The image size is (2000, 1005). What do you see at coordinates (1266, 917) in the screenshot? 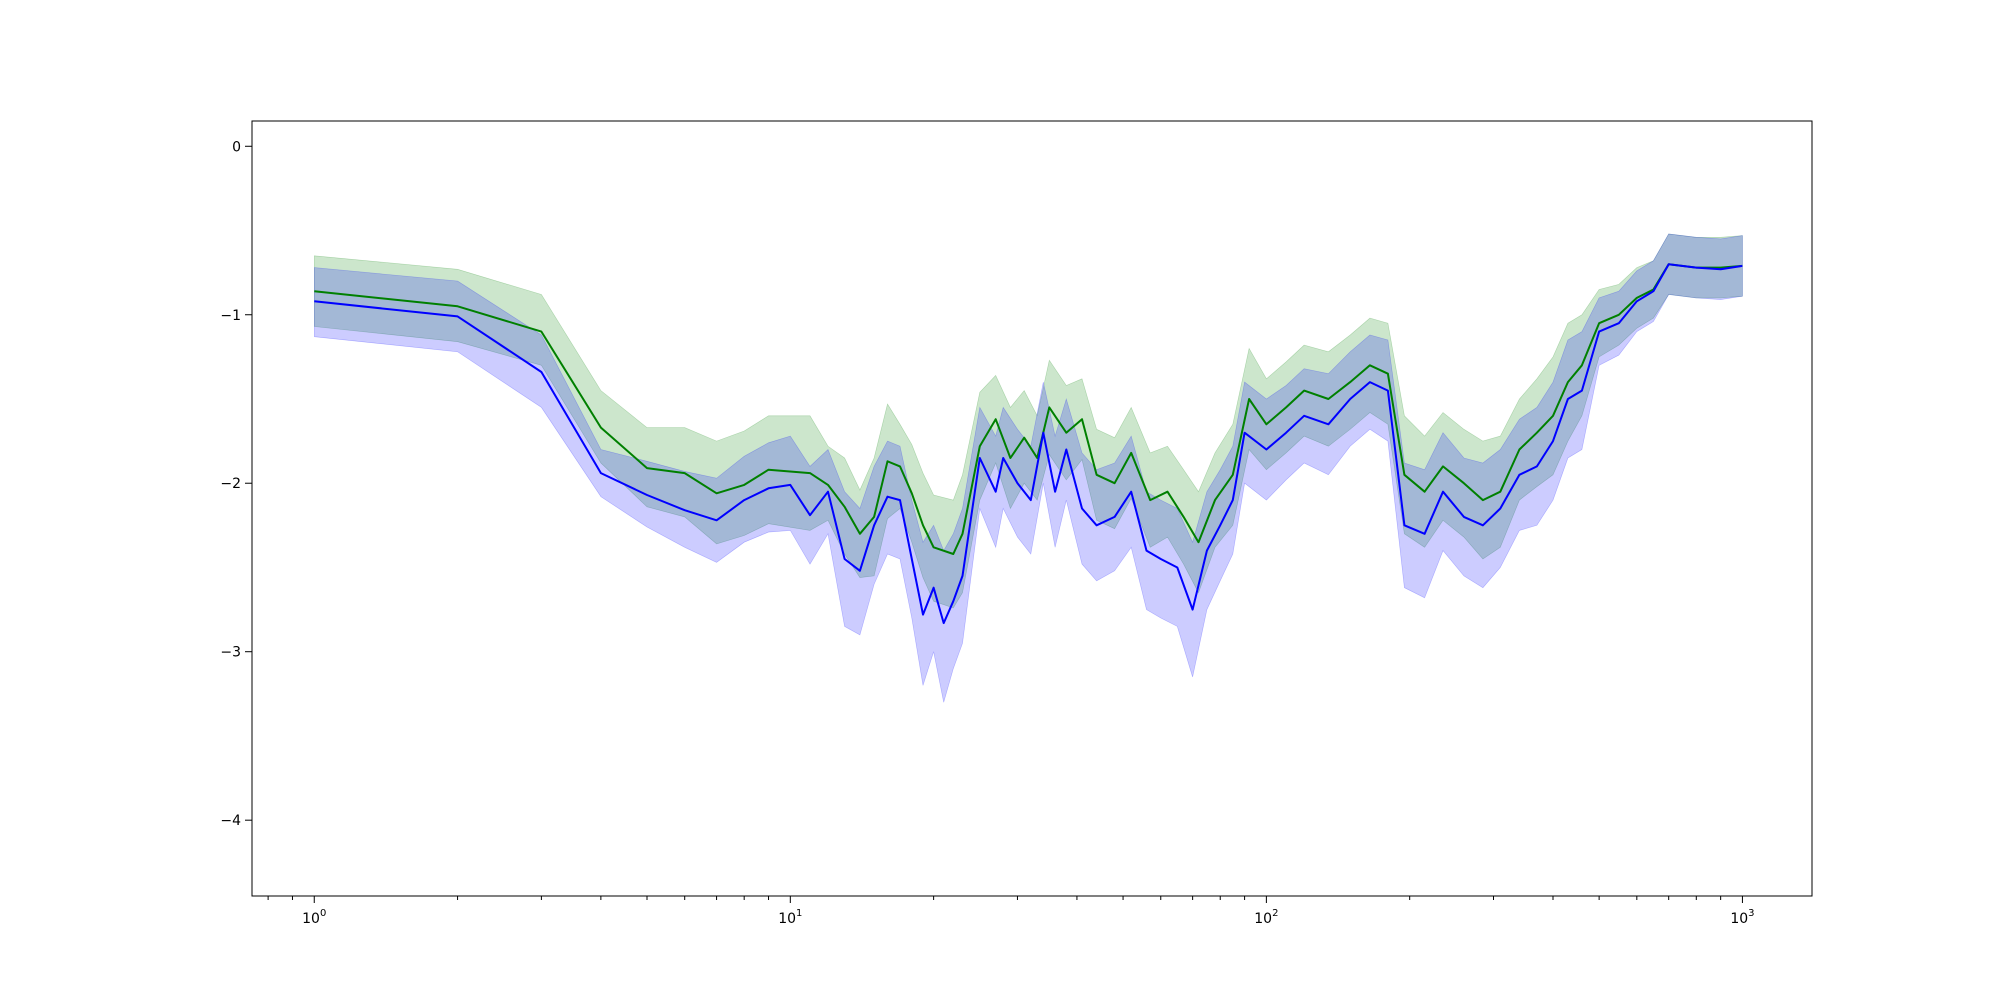
I see `x-tick-label: 10²` at bounding box center [1266, 917].